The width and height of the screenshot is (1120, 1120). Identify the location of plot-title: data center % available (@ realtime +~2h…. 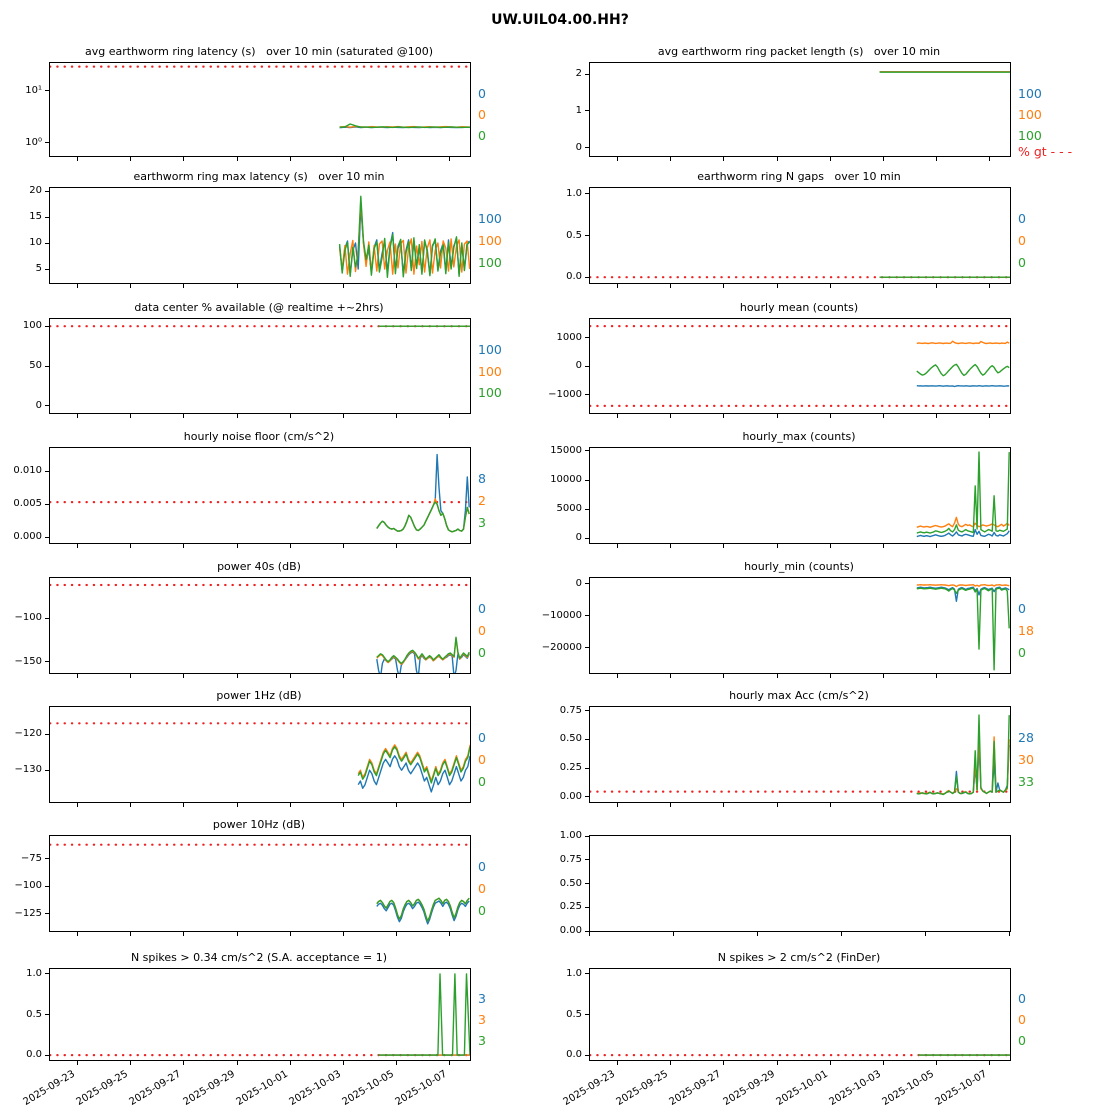
(259, 307).